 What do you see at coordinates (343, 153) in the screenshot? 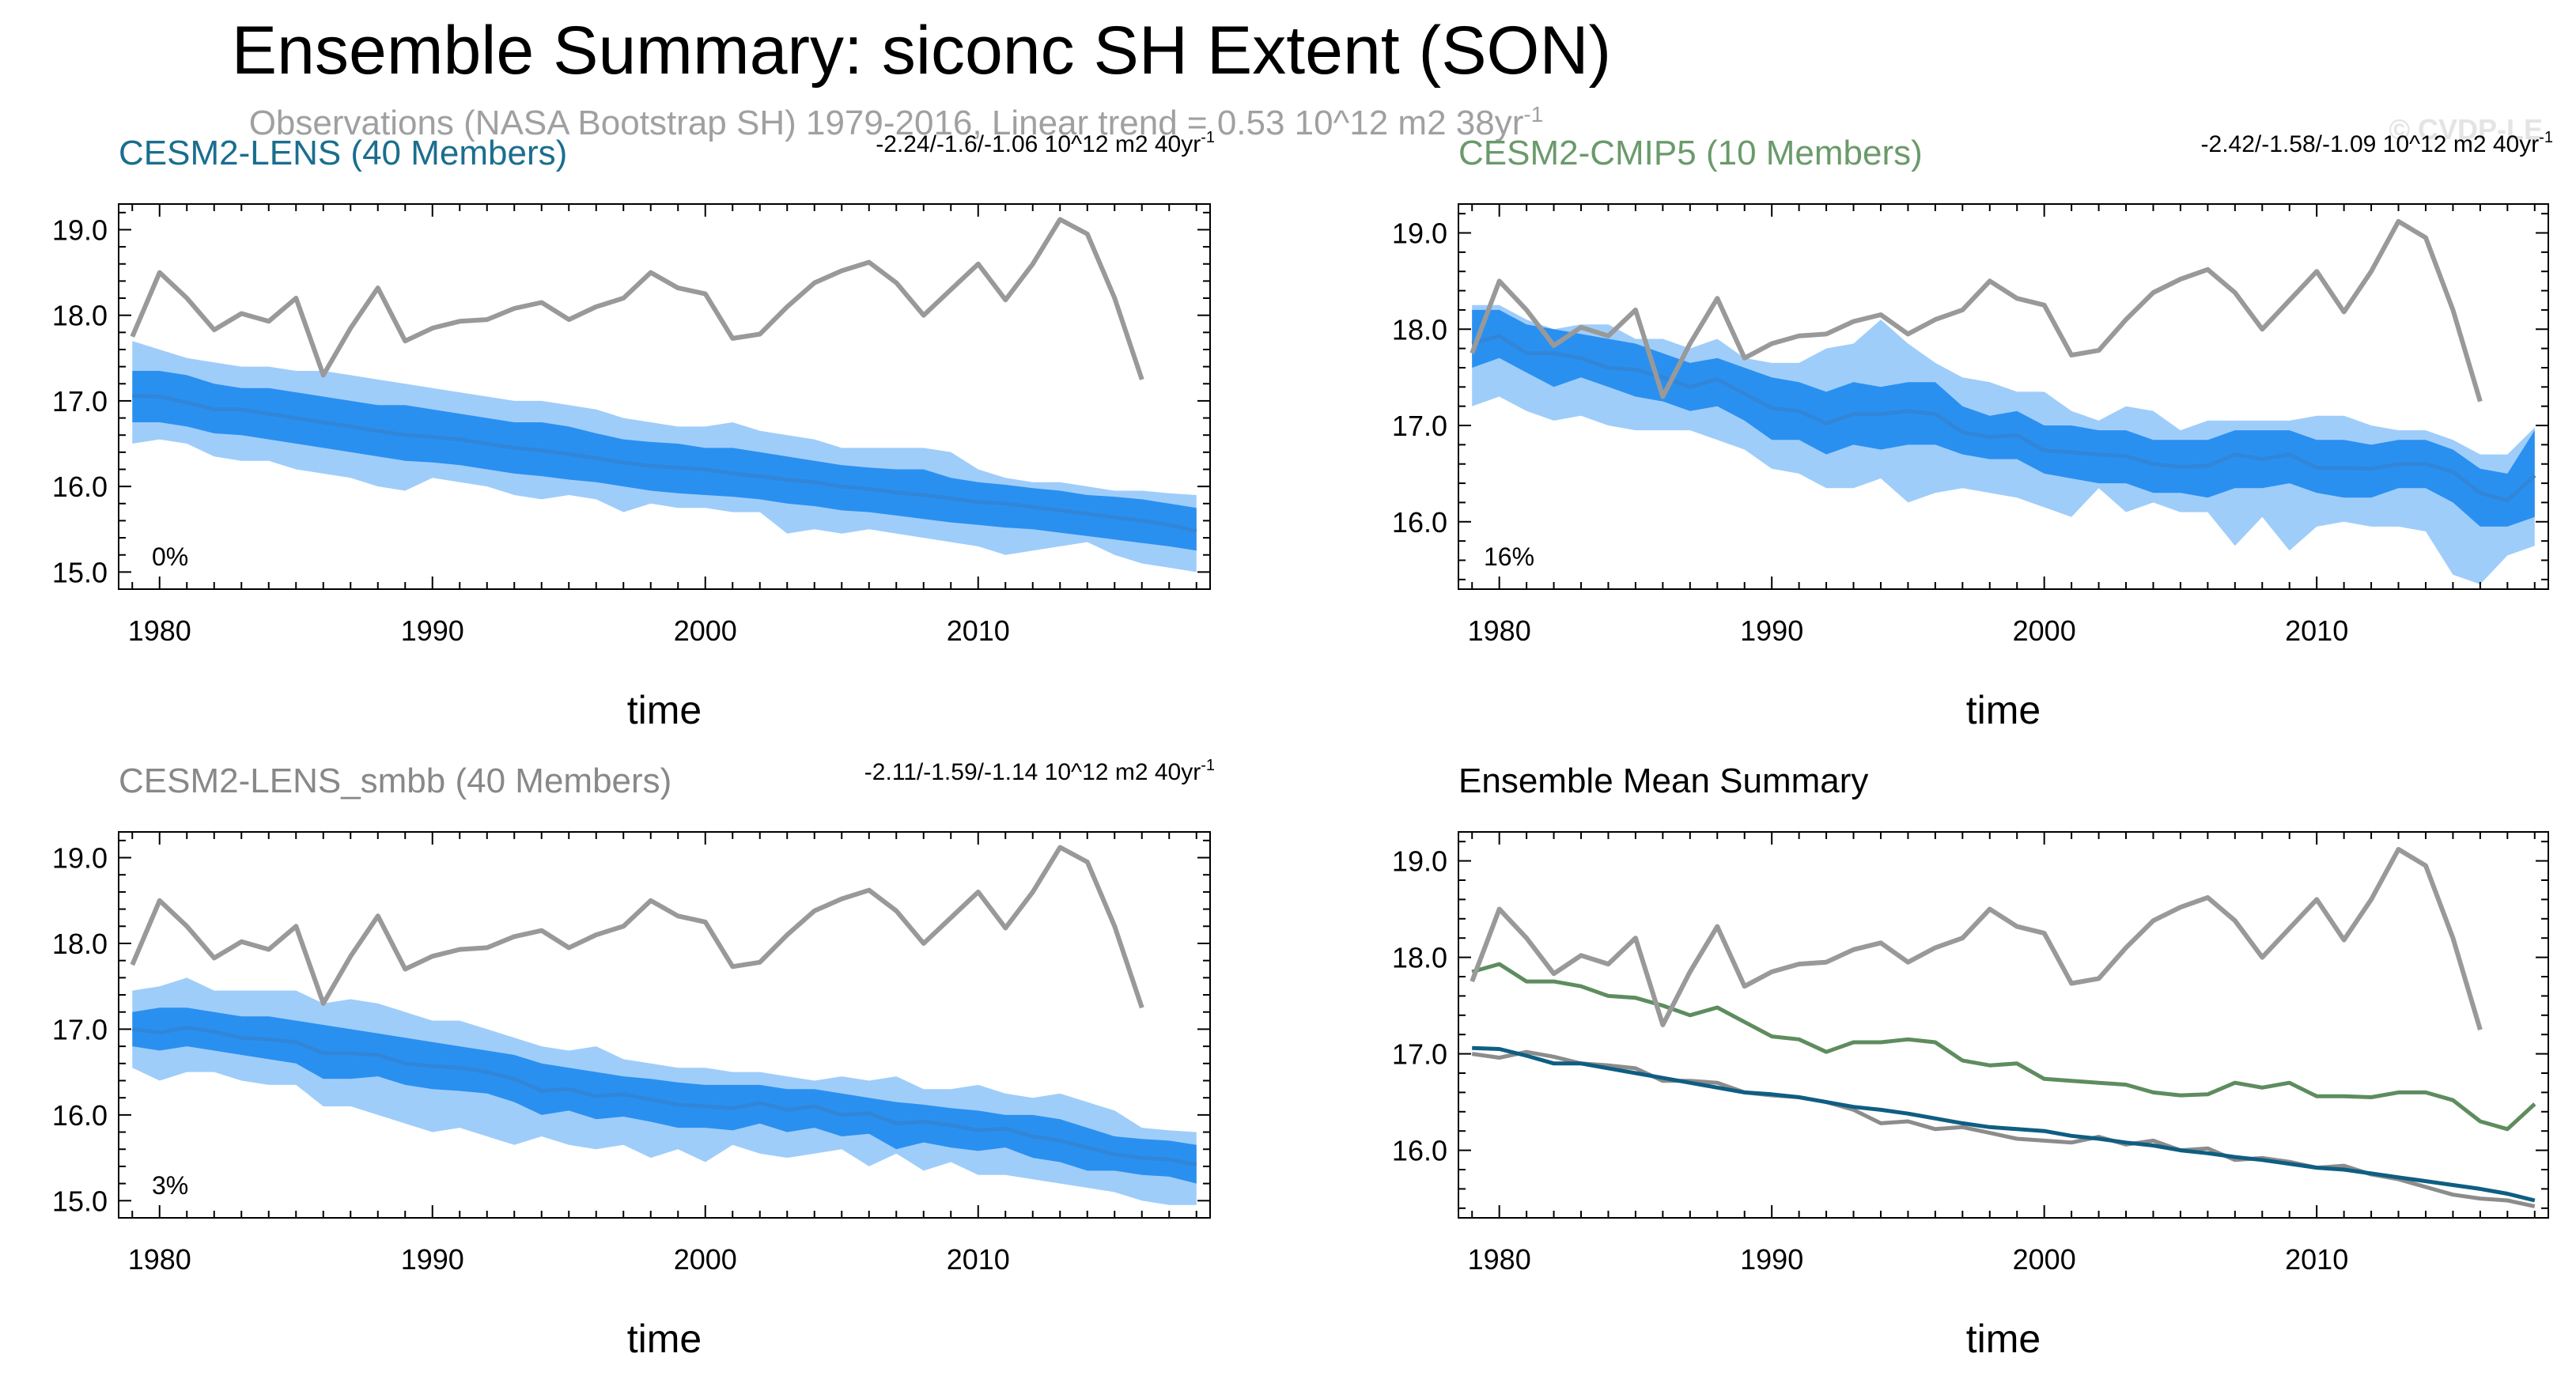
I see `panel-title: CESM2-LENS (40 Members)` at bounding box center [343, 153].